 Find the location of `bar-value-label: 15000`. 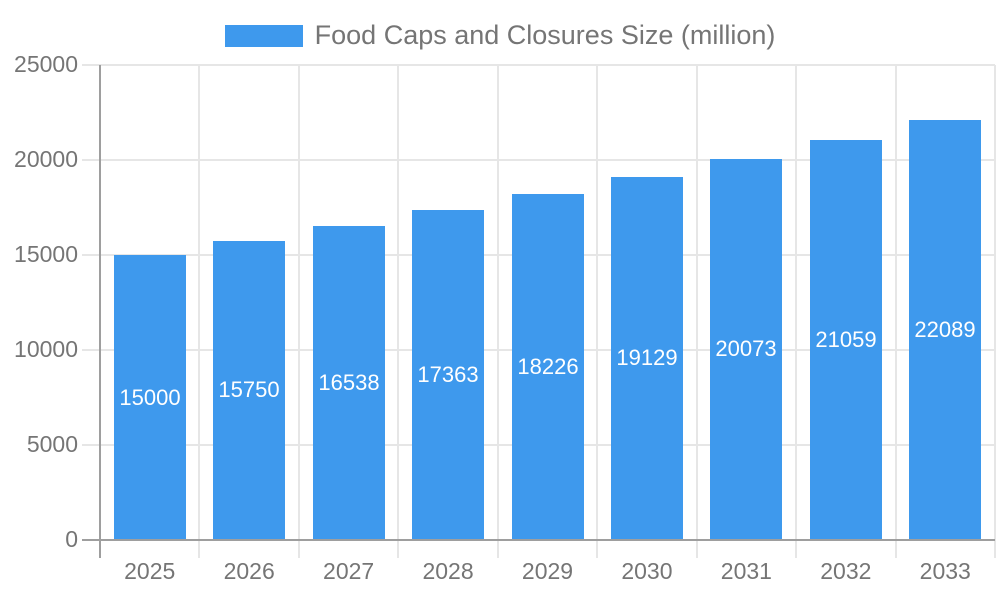

bar-value-label: 15000 is located at coordinates (150, 397).